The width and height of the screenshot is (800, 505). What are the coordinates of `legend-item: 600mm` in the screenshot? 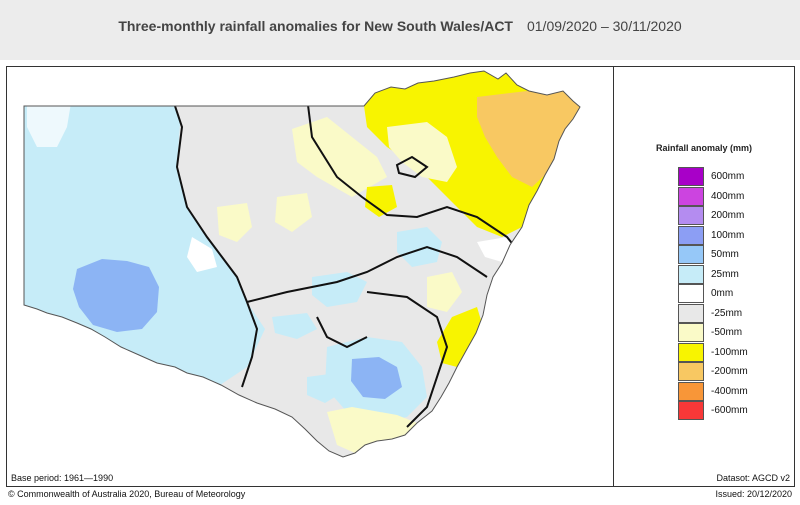 It's located at (733, 177).